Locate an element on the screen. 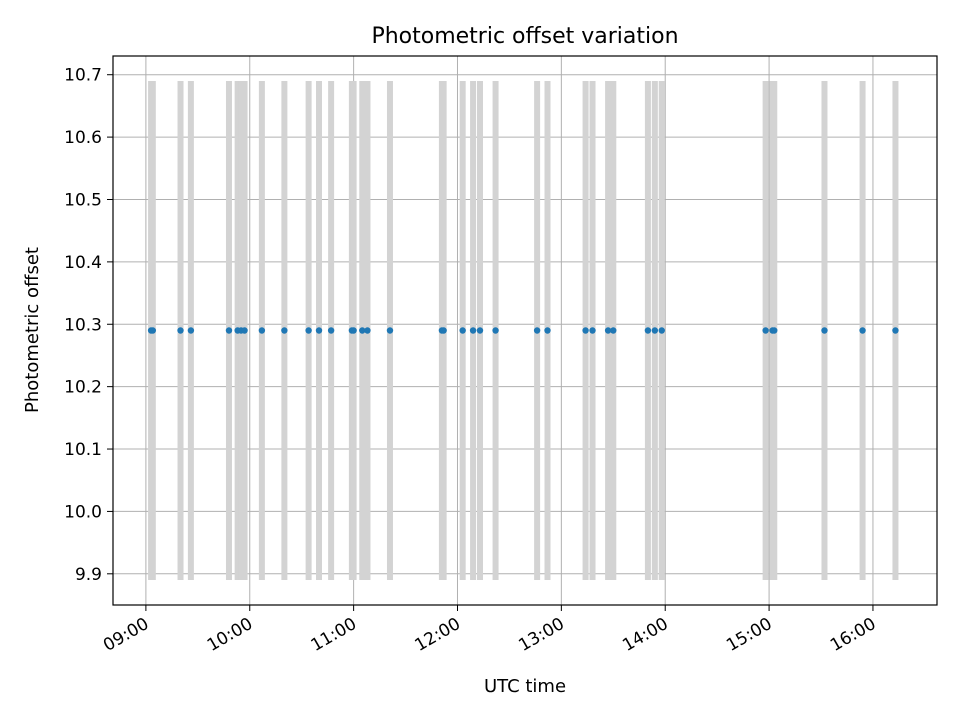 The height and width of the screenshot is (720, 960). x-tick-label: 16:00 is located at coordinates (853, 635).